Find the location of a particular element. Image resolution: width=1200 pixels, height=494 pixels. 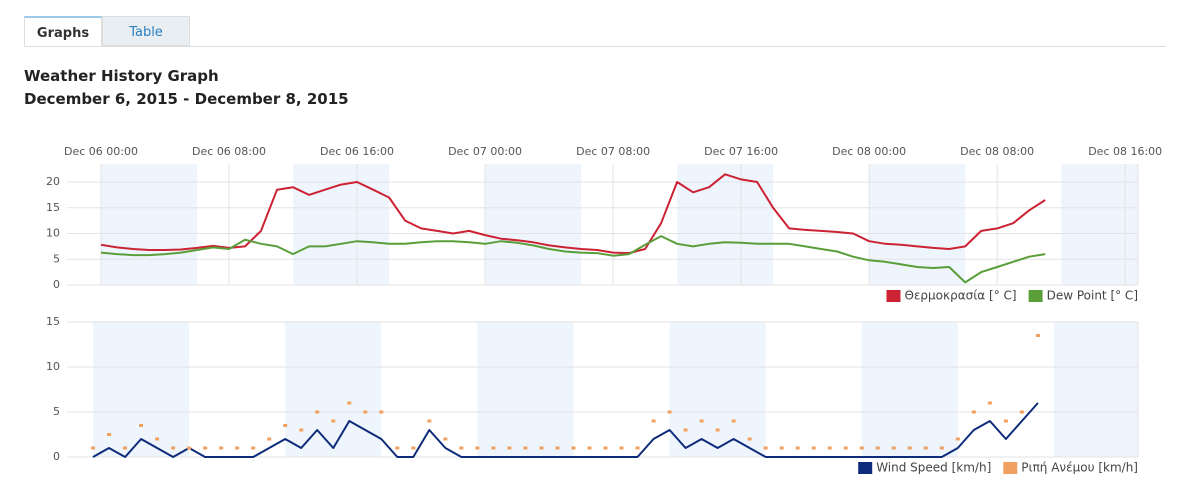

x-tick-label: Dec 08 00:00 is located at coordinates (869, 151).